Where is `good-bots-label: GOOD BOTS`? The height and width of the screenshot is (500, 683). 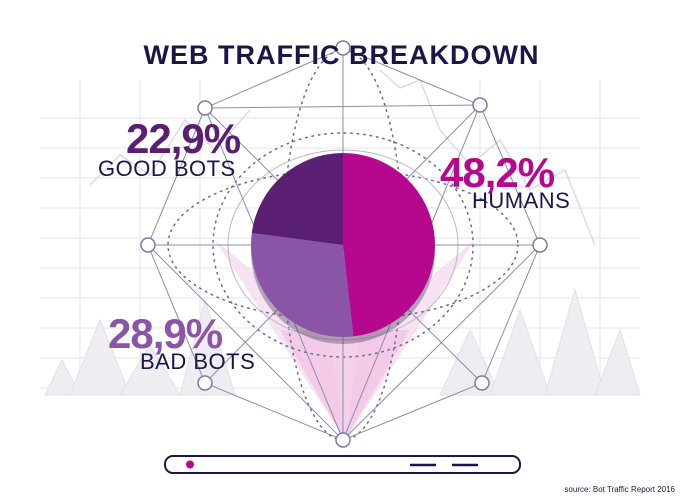
good-bots-label: GOOD BOTS is located at coordinates (167, 168).